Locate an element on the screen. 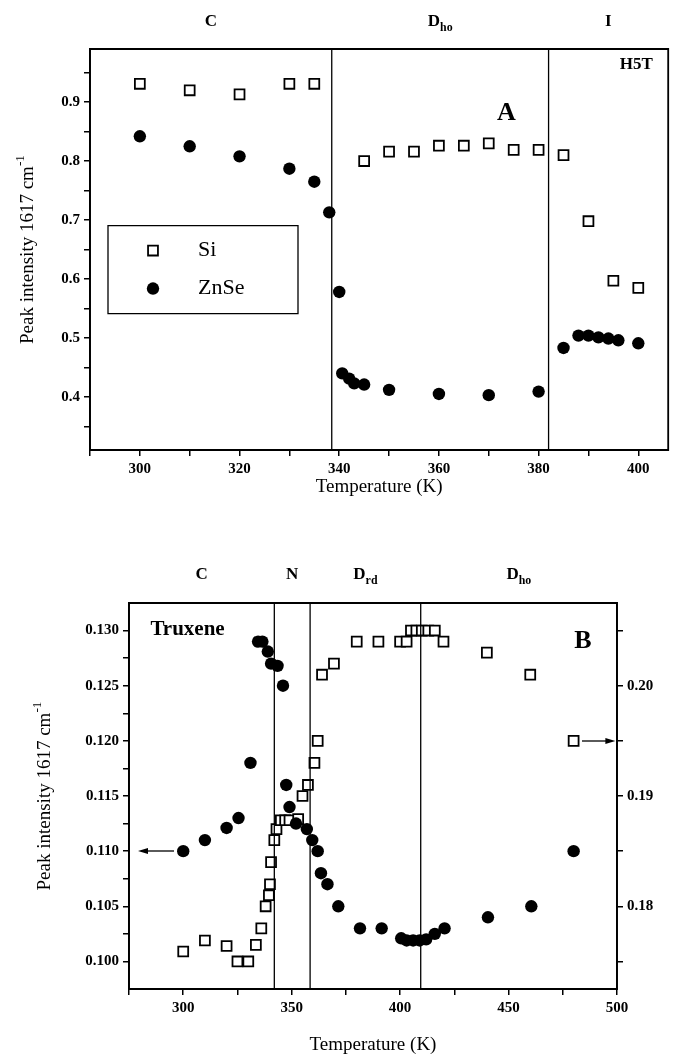  y-tick-label: 0.130 is located at coordinates (102, 629).